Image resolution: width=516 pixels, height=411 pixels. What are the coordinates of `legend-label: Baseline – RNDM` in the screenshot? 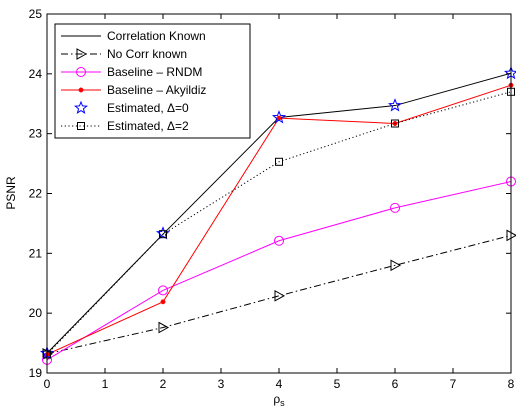 It's located at (154, 72).